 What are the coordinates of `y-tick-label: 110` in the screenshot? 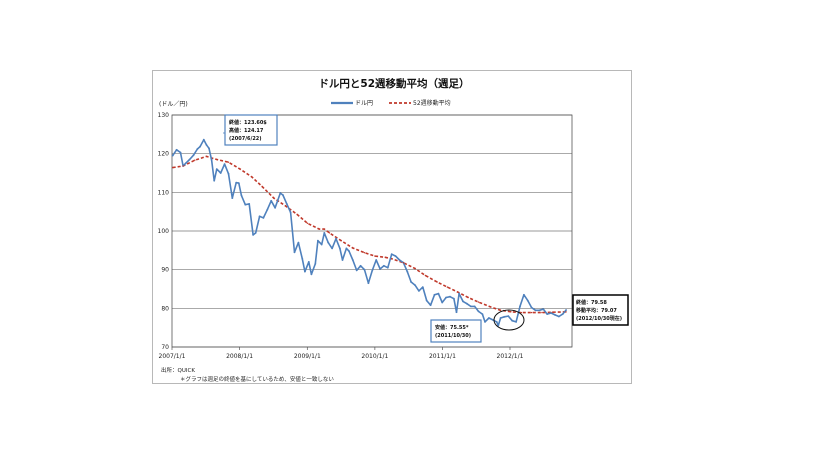 It's located at (164, 192).